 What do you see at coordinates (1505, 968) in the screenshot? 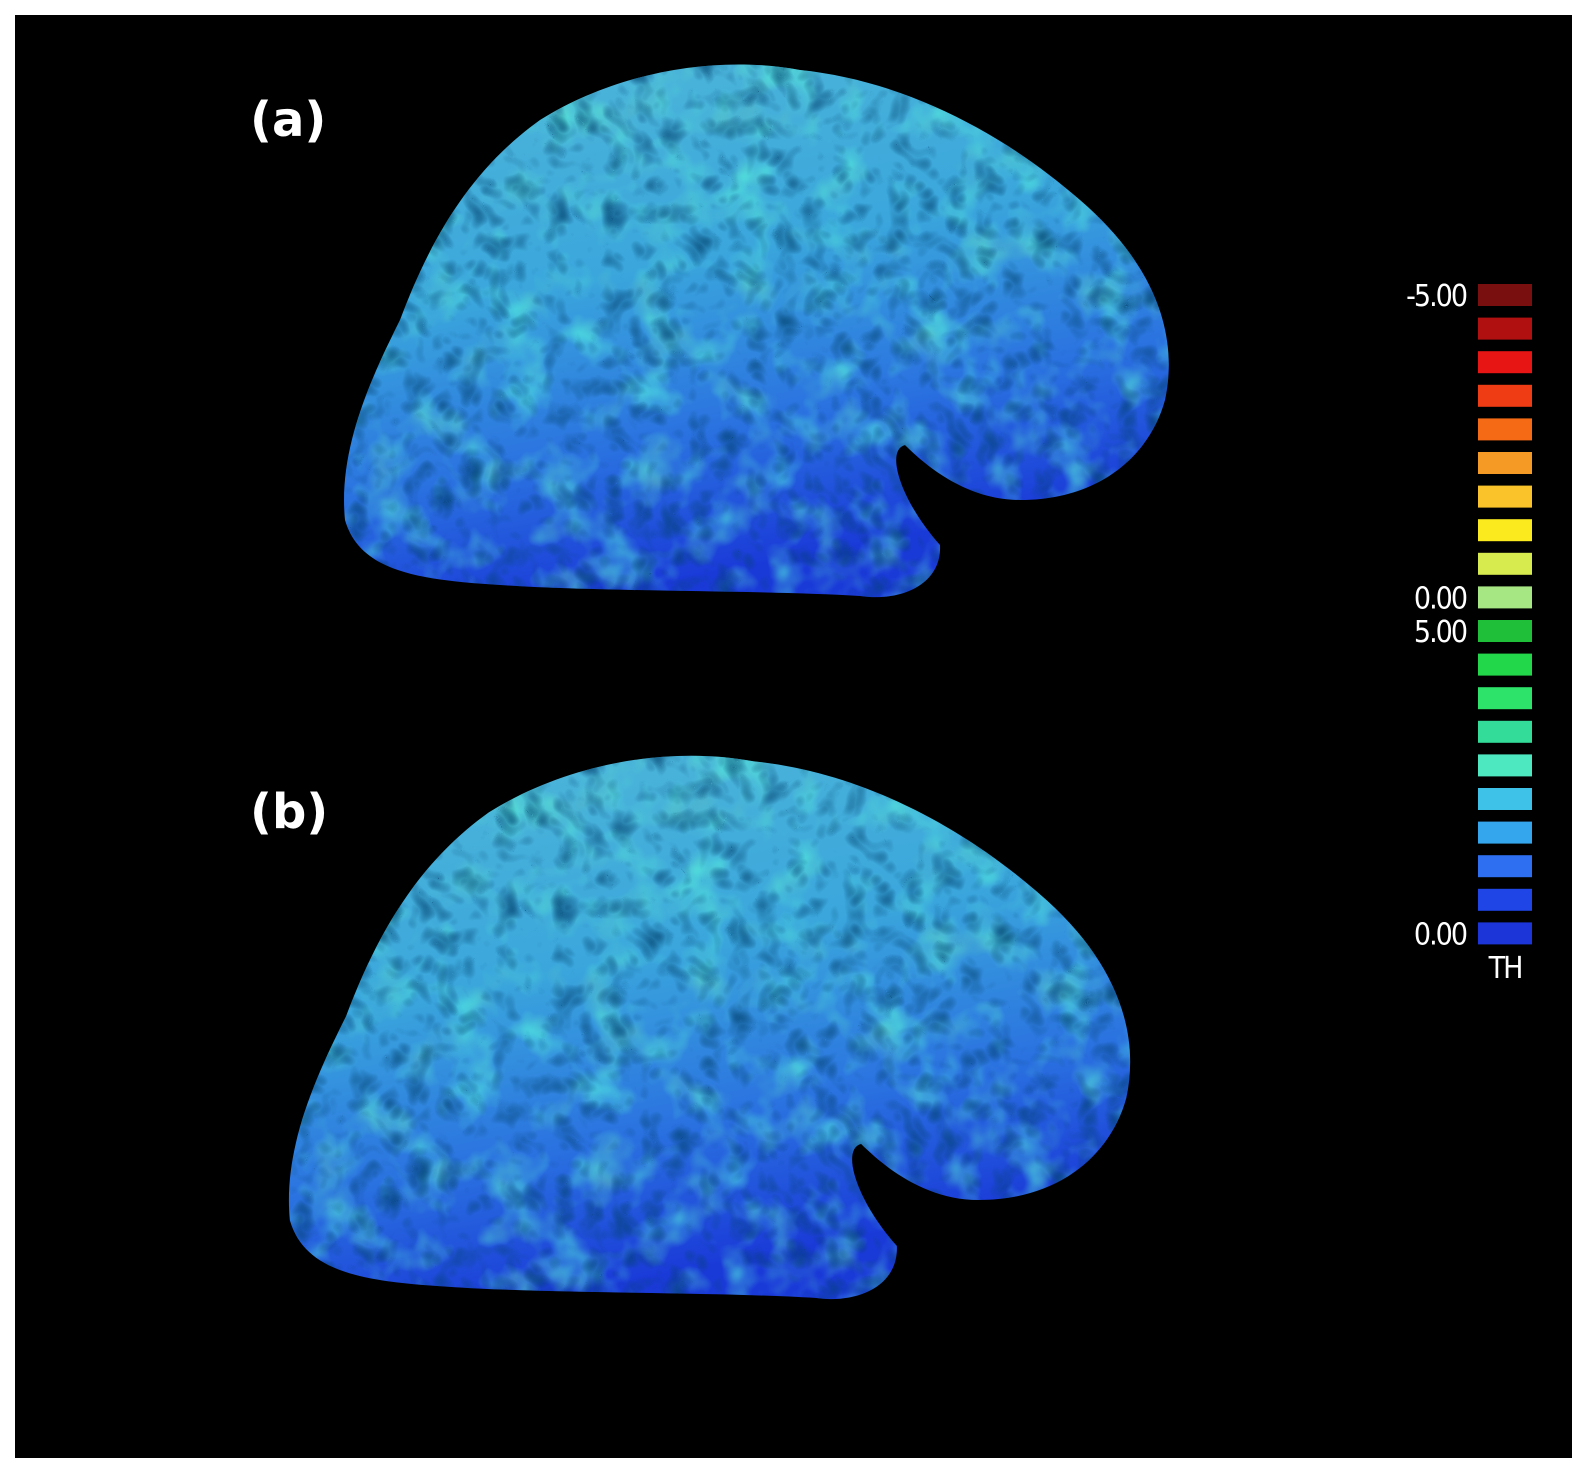
I see `colorbar-unit: TH` at bounding box center [1505, 968].